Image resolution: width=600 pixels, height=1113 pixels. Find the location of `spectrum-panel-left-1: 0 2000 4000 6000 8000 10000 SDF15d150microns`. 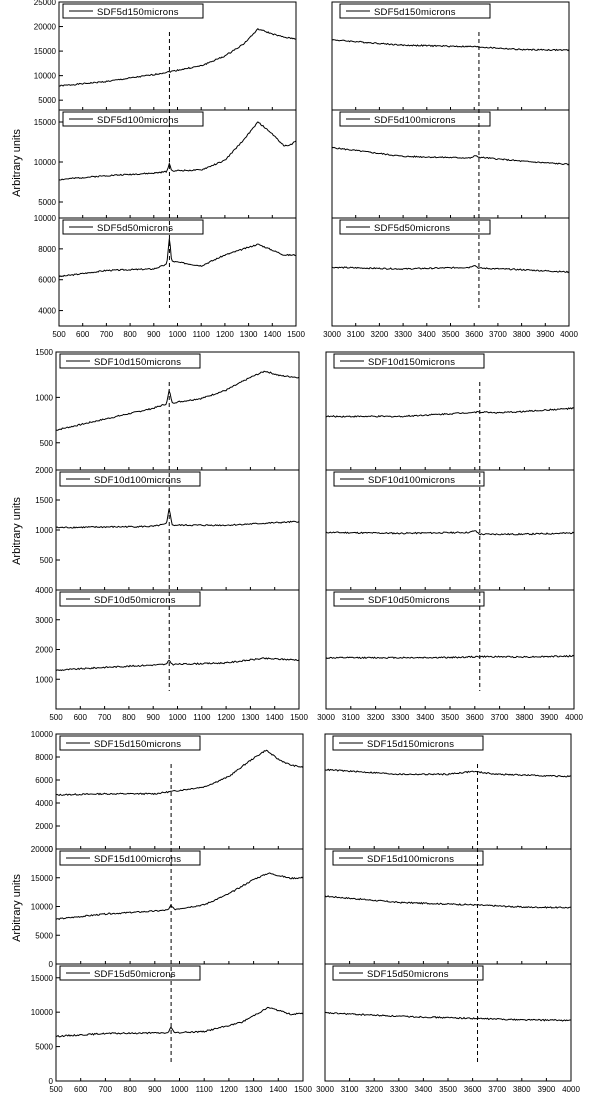

spectrum-panel-left-1: 0 2000 4000 6000 8000 10000 SDF15d150microns is located at coordinates (167, 792).